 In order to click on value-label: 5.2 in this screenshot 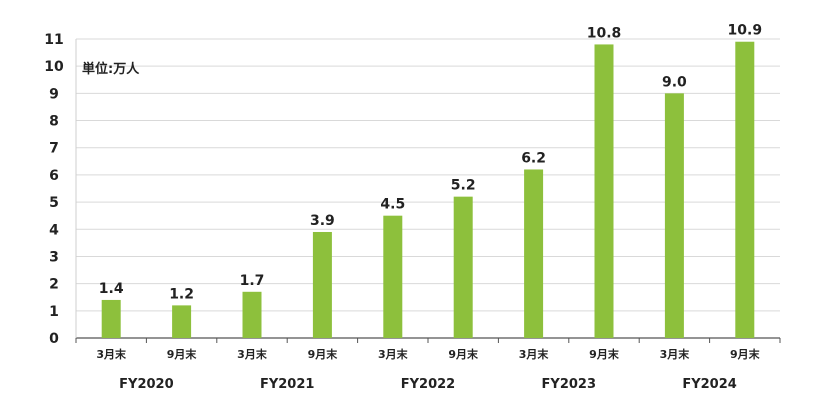, I will do `click(463, 186)`.